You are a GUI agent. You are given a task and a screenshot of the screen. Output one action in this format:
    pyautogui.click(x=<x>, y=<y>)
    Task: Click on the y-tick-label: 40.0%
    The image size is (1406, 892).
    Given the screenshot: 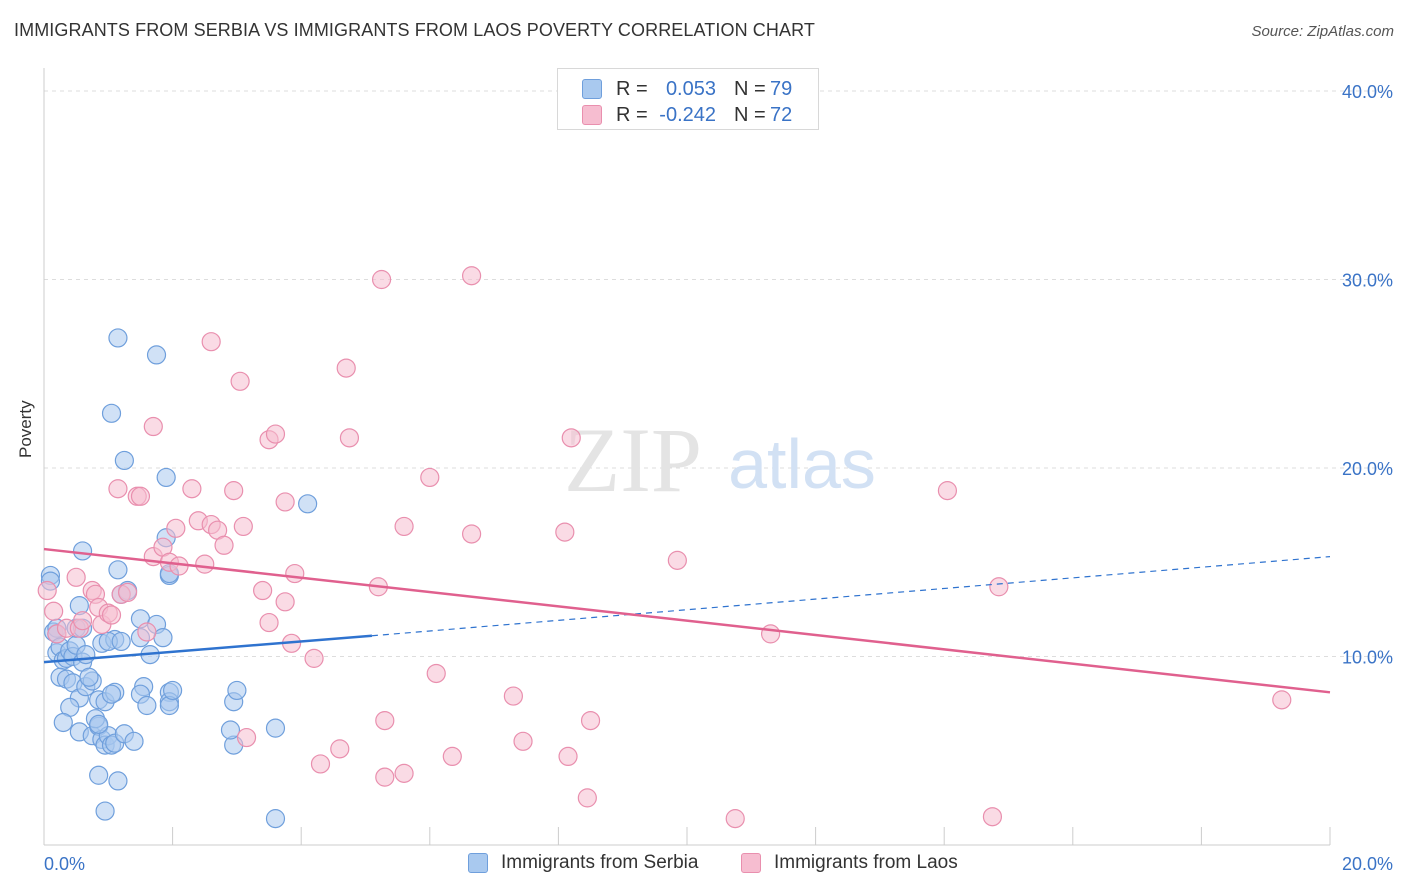 What is the action you would take?
    pyautogui.click(x=1367, y=92)
    